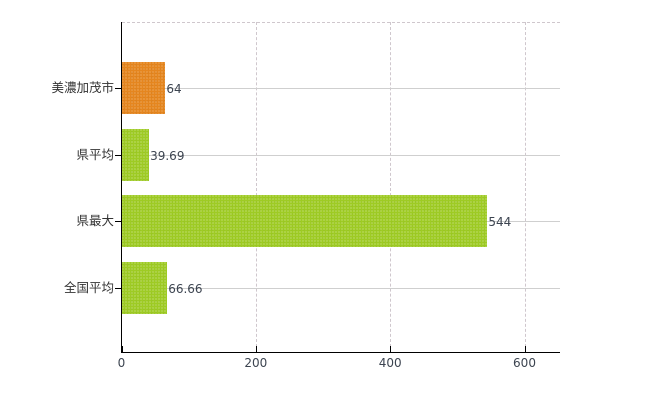 The height and width of the screenshot is (400, 650). What do you see at coordinates (167, 155) in the screenshot?
I see `value-label-row-2: 39.69` at bounding box center [167, 155].